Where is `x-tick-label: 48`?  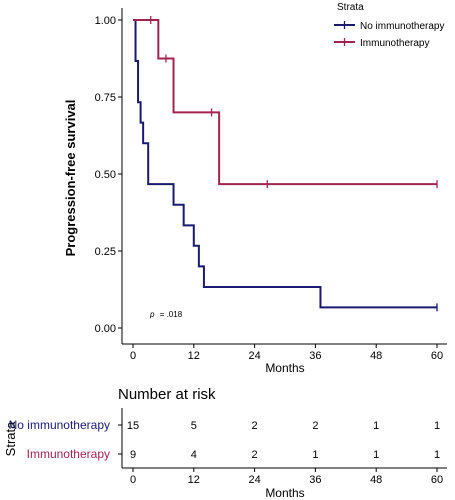
x-tick-label: 48 is located at coordinates (376, 356).